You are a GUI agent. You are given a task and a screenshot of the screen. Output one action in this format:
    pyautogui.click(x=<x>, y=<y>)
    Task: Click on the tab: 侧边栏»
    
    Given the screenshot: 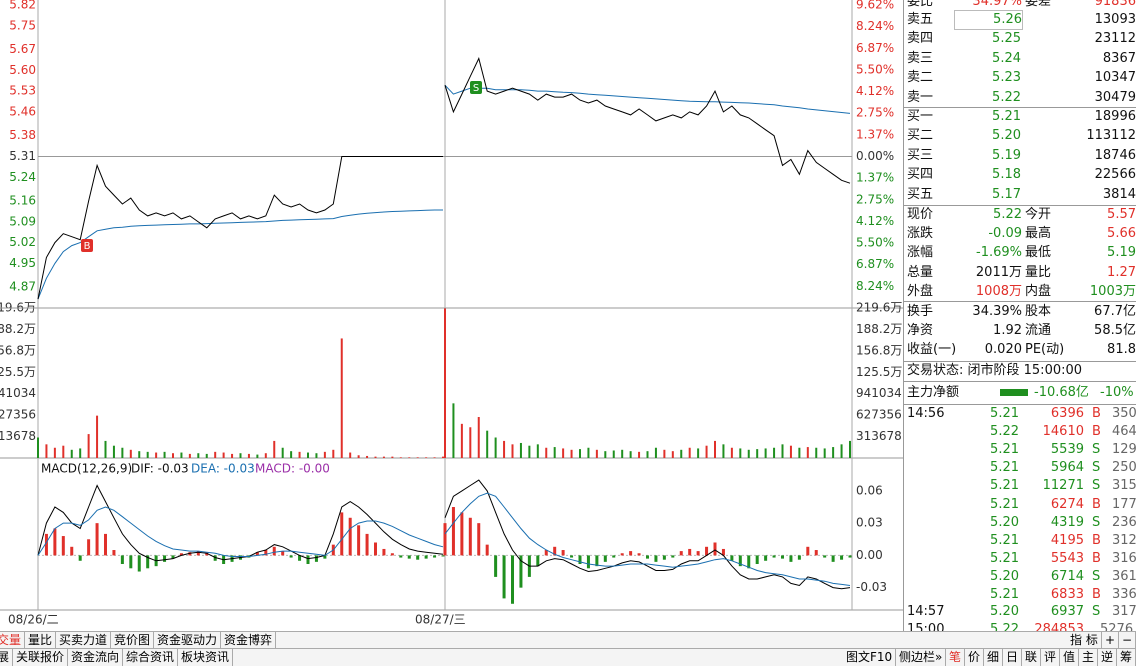 What is the action you would take?
    pyautogui.click(x=921, y=657)
    